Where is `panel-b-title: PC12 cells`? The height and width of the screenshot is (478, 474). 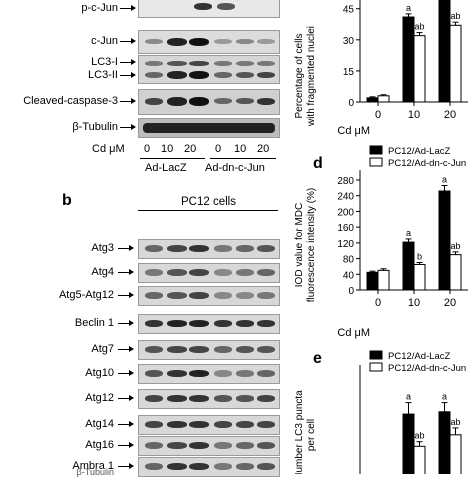
panel-b-title: PC12 cells is located at coordinates (208, 202).